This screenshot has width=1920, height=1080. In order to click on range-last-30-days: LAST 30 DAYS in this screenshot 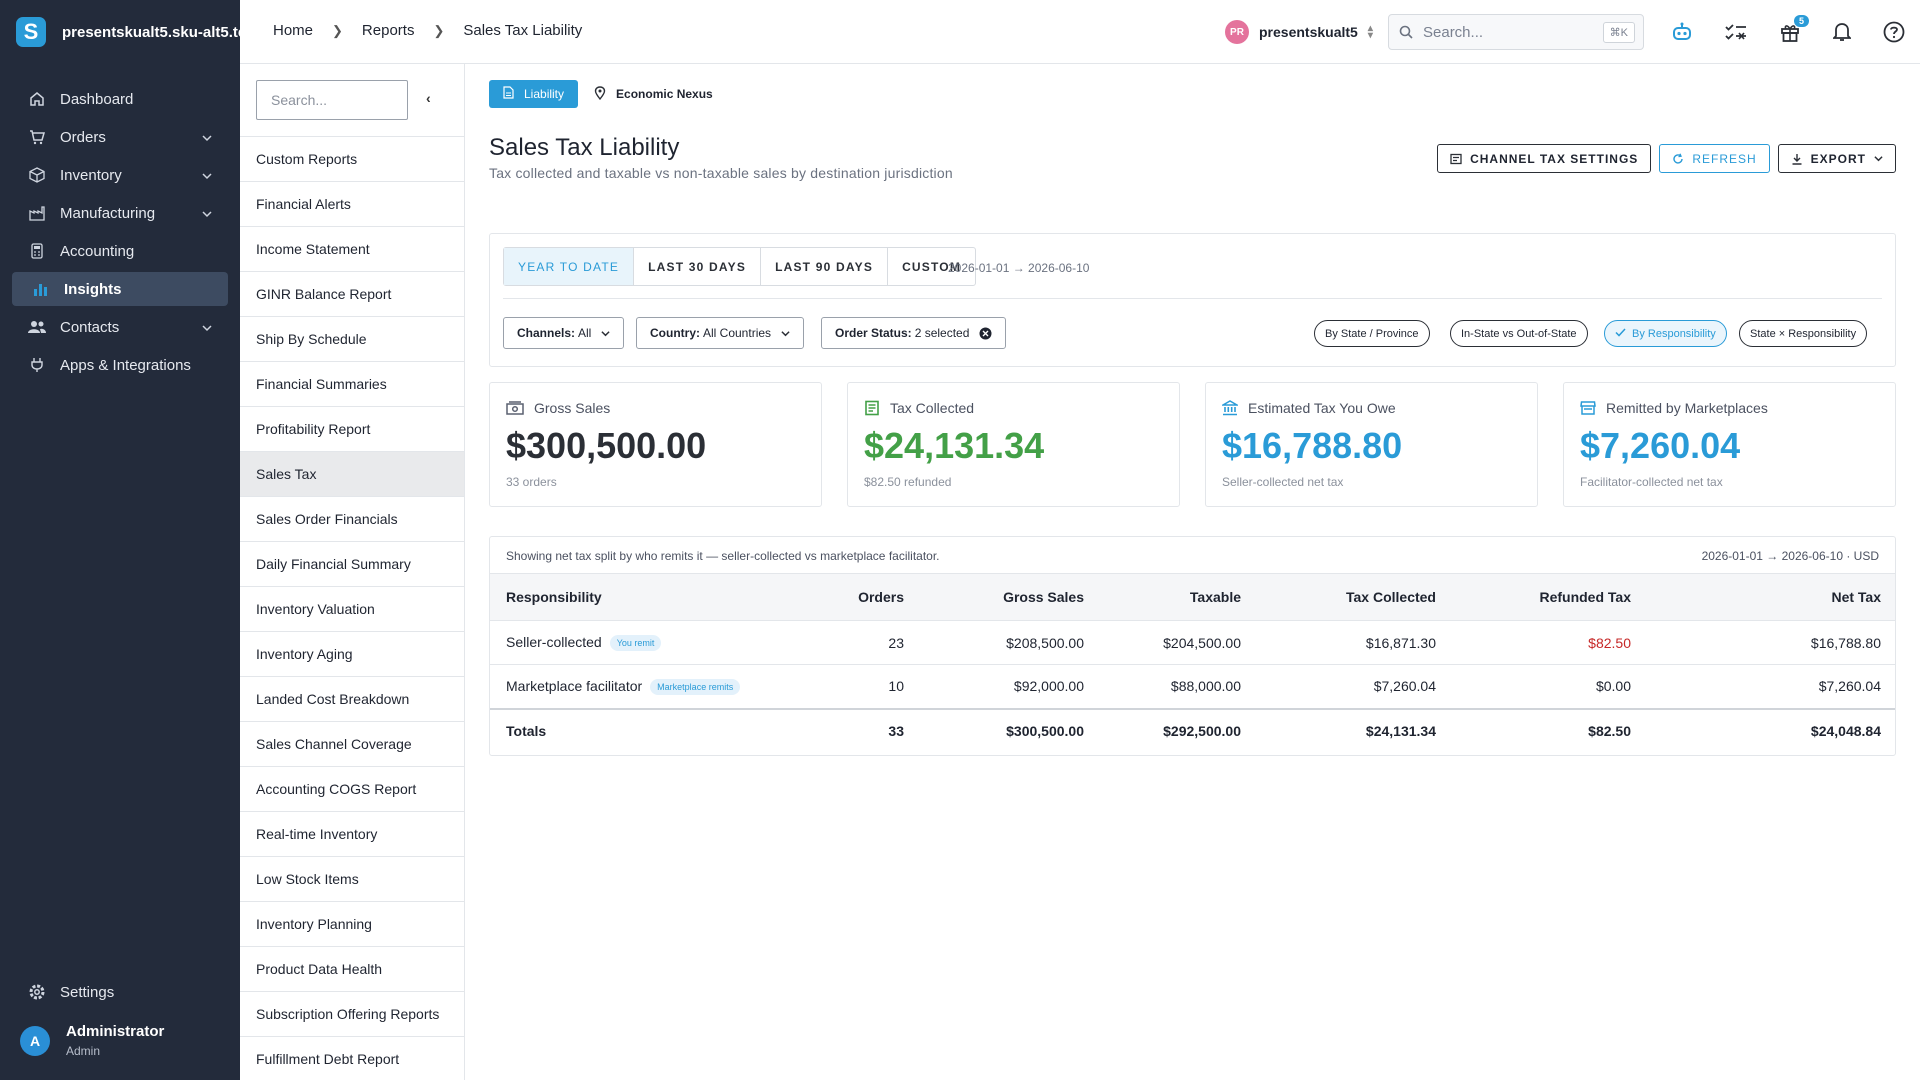, I will do `click(696, 266)`.